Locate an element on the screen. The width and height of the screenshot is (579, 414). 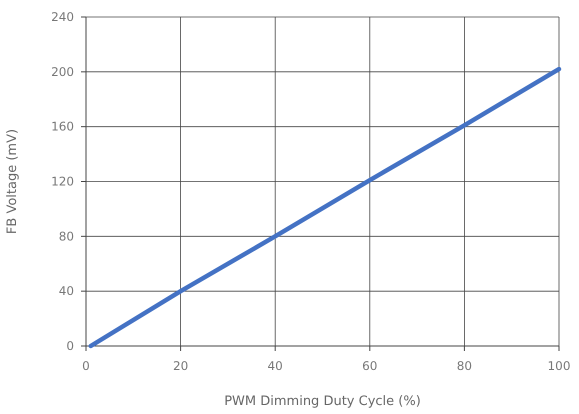
y-tick-label: 0 is located at coordinates (70, 346).